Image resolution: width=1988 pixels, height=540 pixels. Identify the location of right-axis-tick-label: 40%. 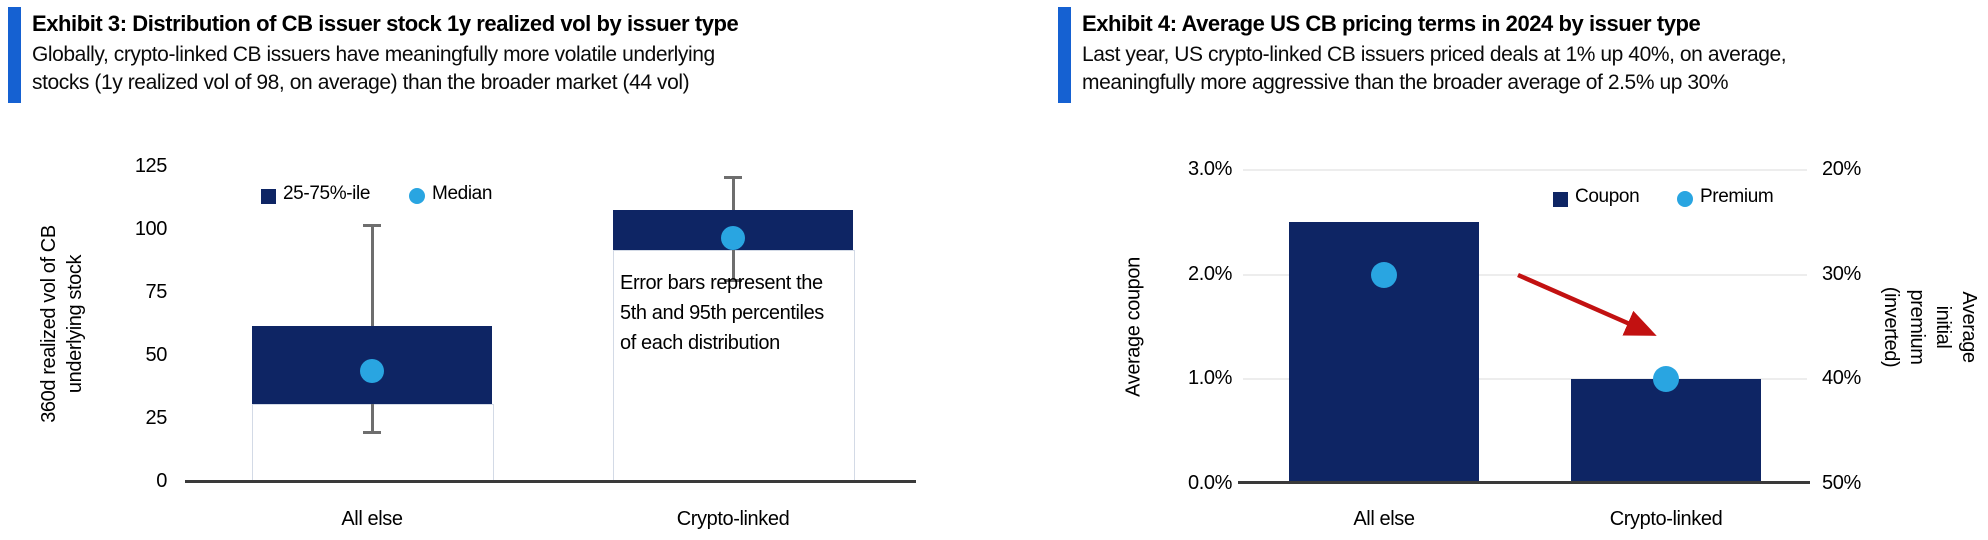
(1841, 378).